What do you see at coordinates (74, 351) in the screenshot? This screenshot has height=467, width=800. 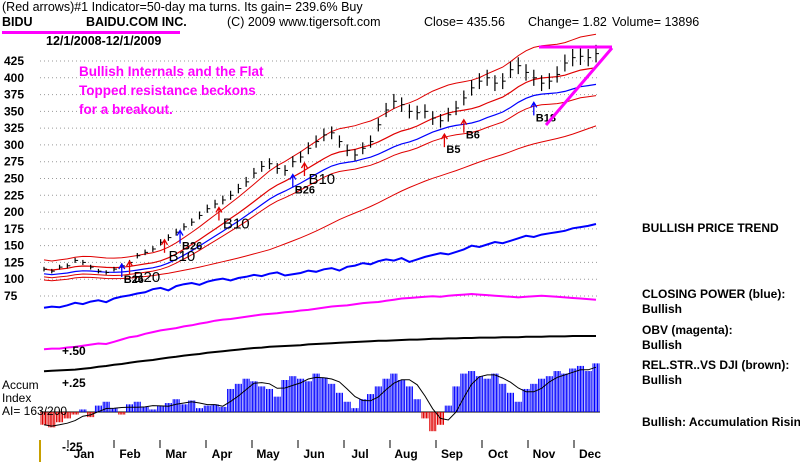 I see `accum-tick-p50: +.50` at bounding box center [74, 351].